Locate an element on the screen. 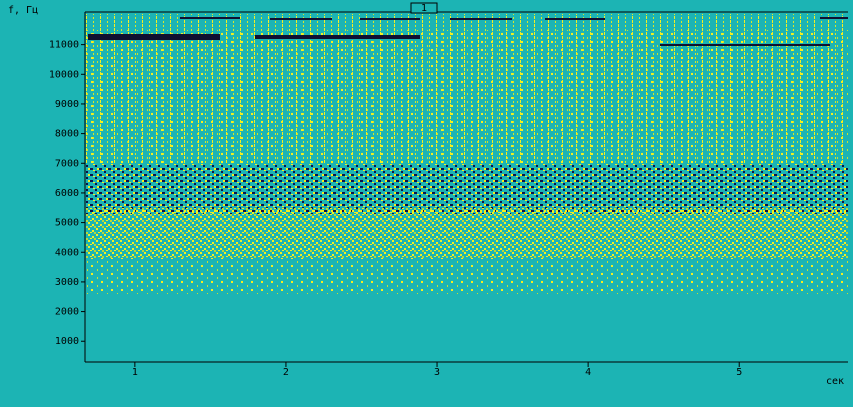  y-tick-label: 10000 is located at coordinates (64, 74).